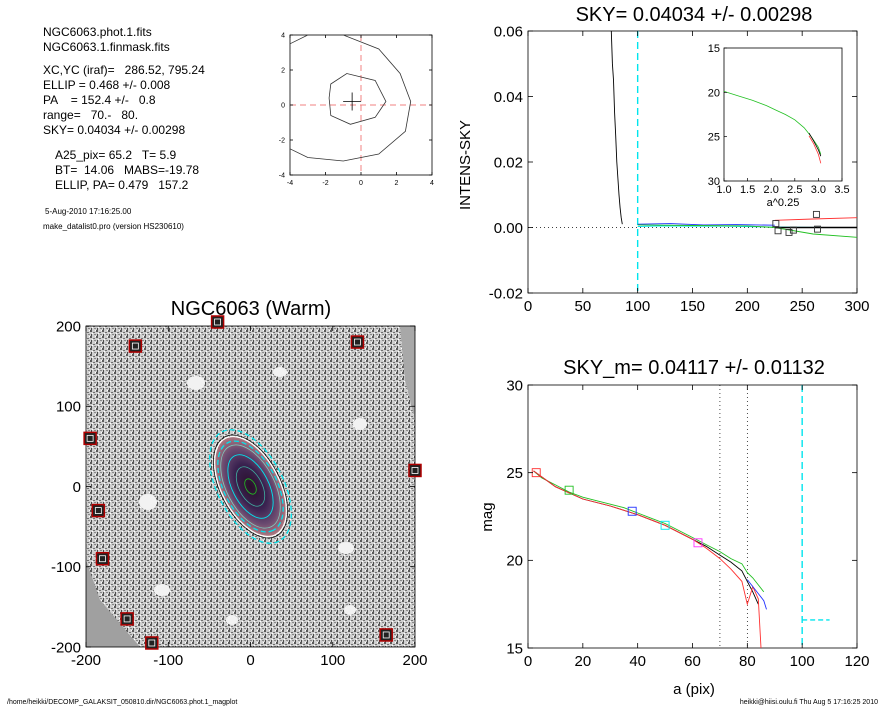  What do you see at coordinates (90, 115) in the screenshot?
I see `info-line-6: range= 70.- 80.` at bounding box center [90, 115].